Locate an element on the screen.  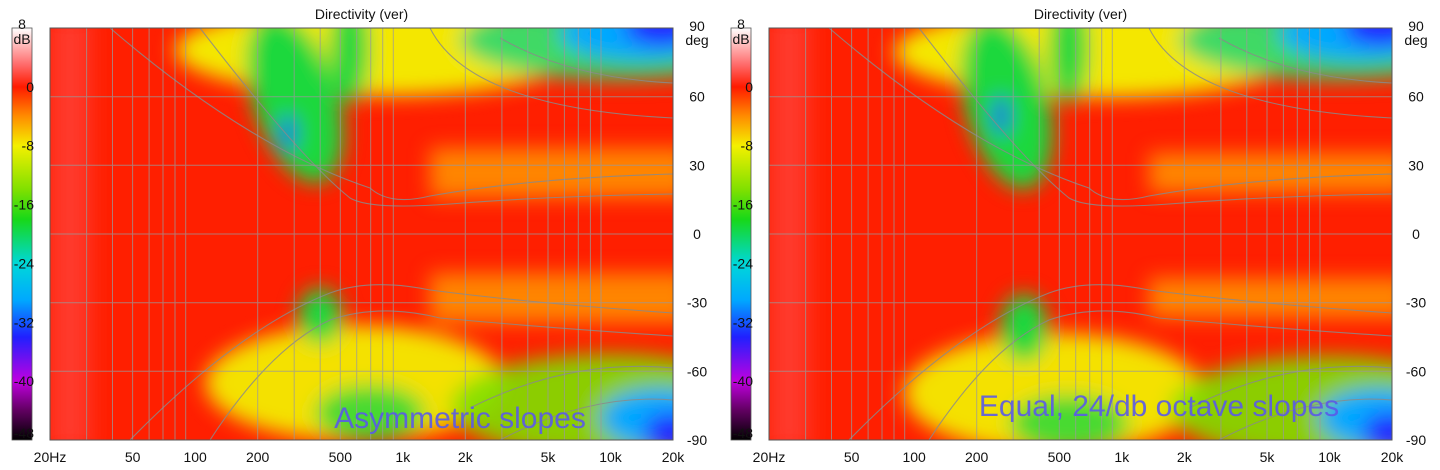
overlay-annotation: Equal, 24/db octave slopes is located at coordinates (1159, 406).